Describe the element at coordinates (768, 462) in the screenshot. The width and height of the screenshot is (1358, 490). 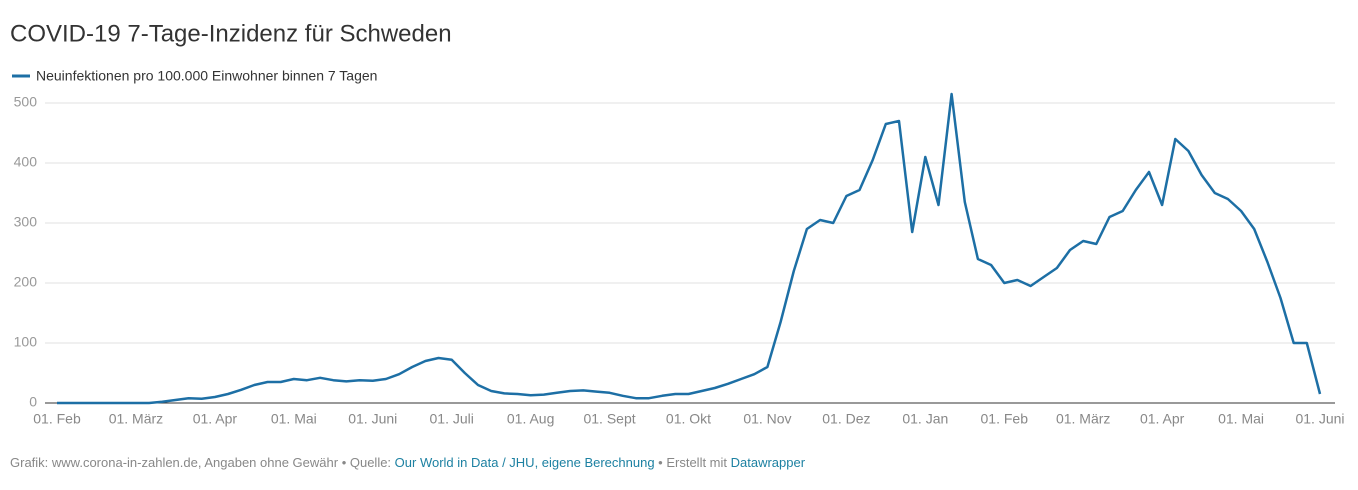
I see `footer-link: Datawrapper` at that location.